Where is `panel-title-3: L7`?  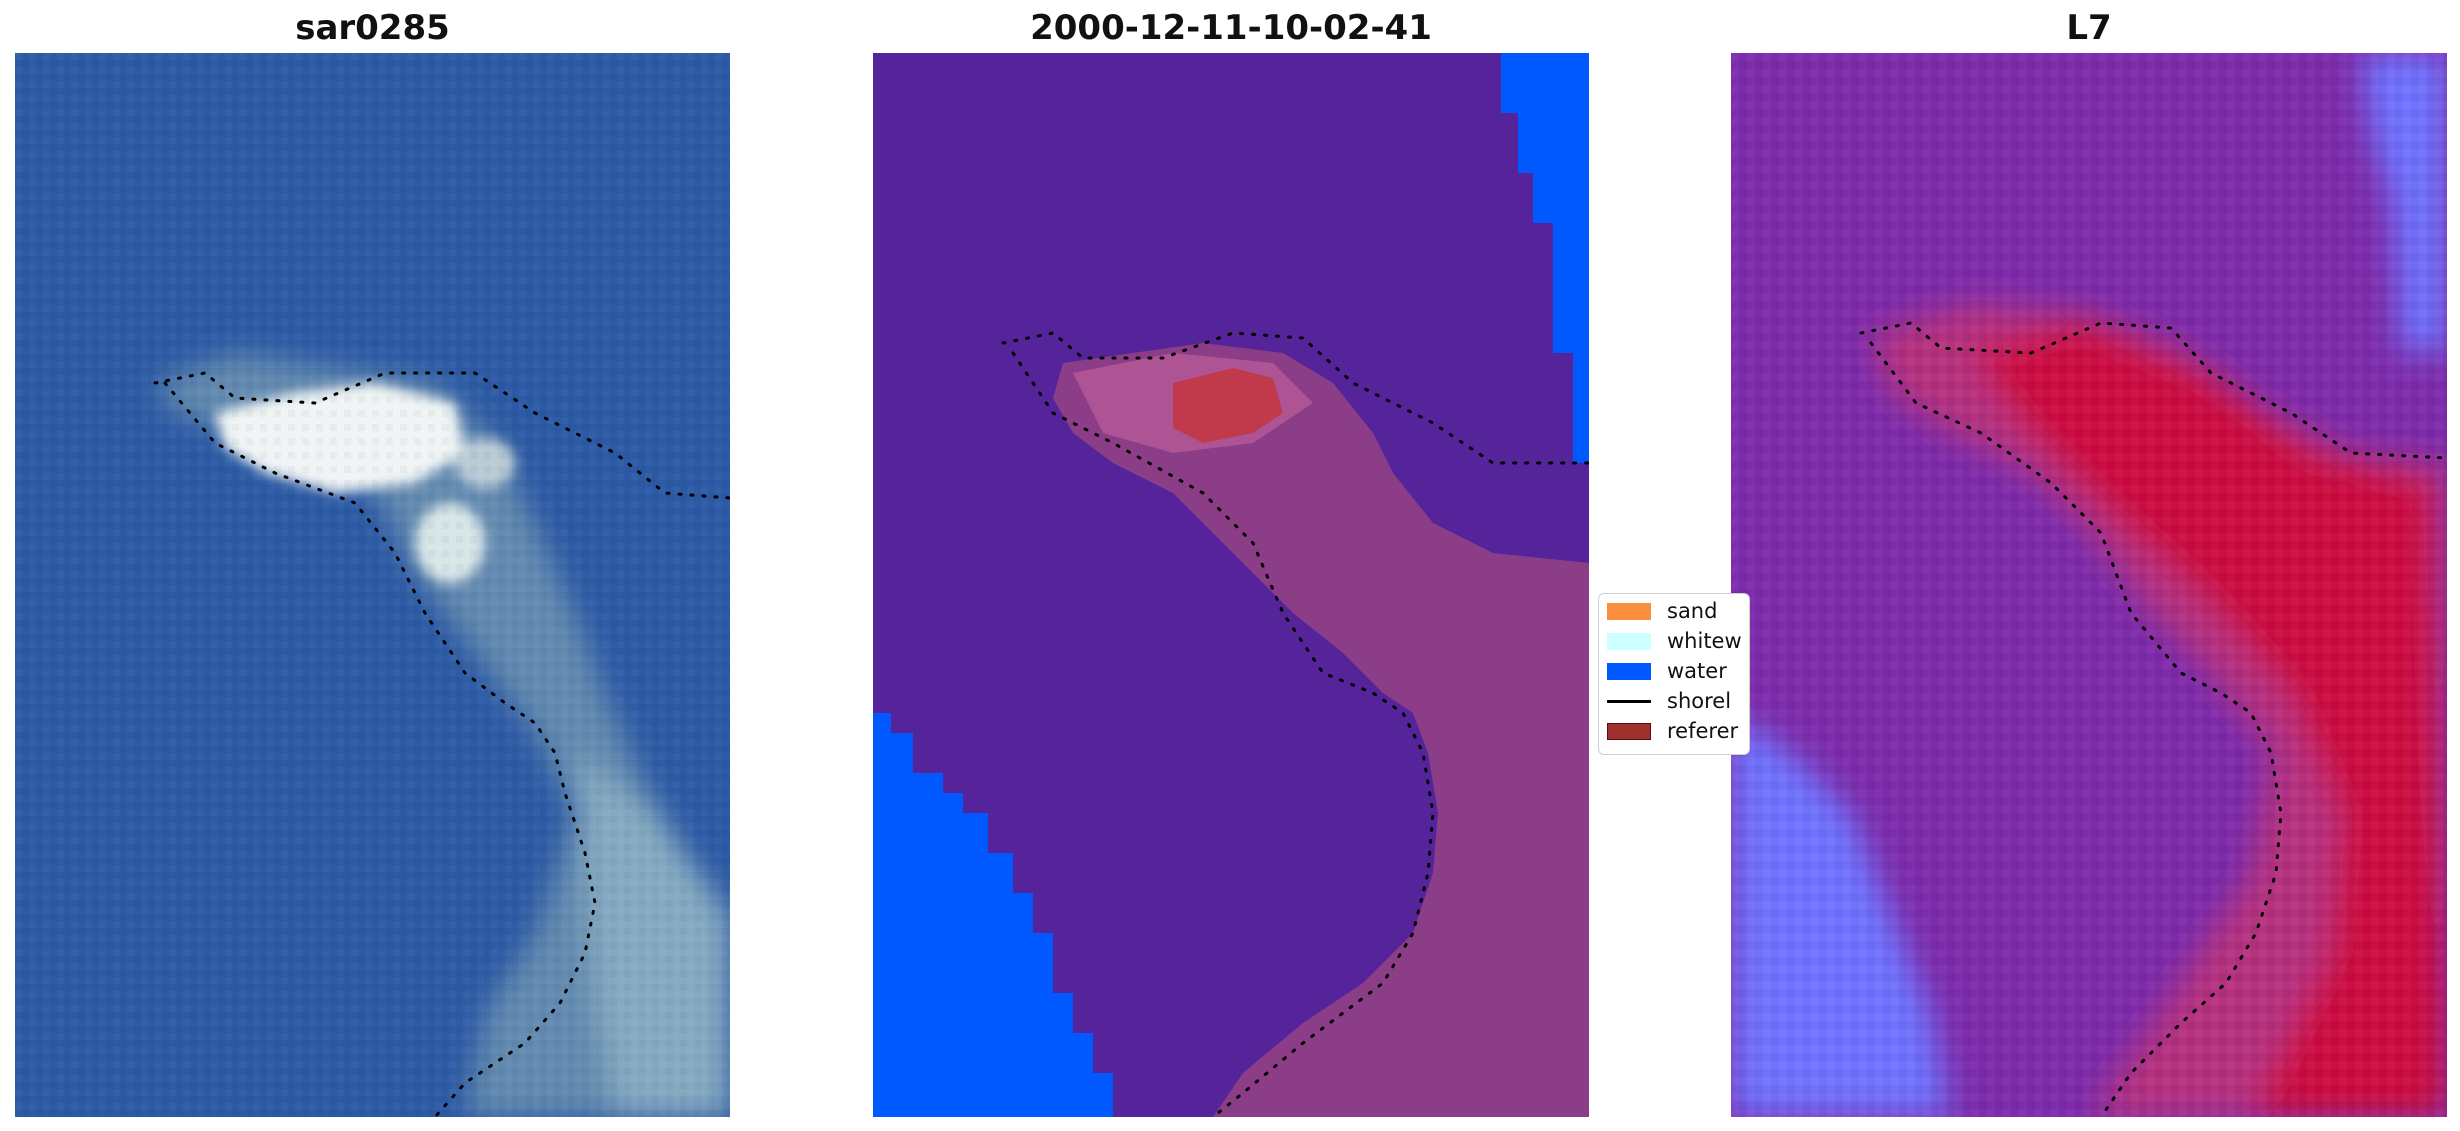
panel-title-3: L7 is located at coordinates (2089, 28).